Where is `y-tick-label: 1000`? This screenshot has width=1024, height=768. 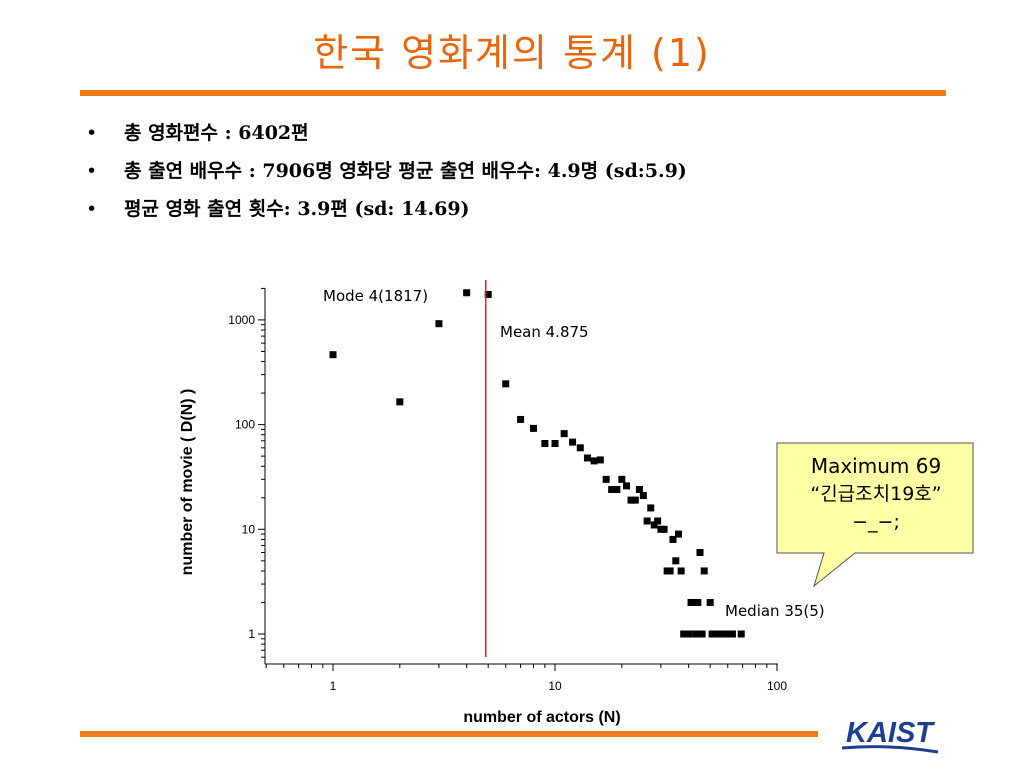 y-tick-label: 1000 is located at coordinates (241, 320).